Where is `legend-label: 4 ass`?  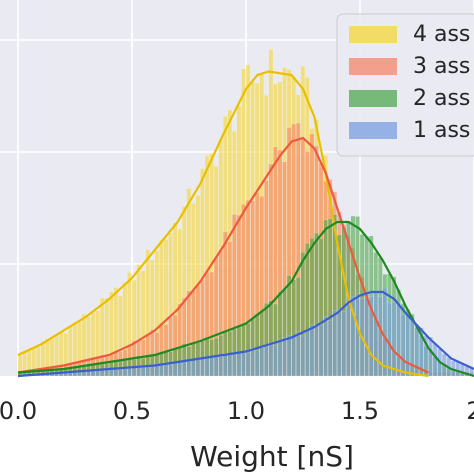 legend-label: 4 ass is located at coordinates (441, 34).